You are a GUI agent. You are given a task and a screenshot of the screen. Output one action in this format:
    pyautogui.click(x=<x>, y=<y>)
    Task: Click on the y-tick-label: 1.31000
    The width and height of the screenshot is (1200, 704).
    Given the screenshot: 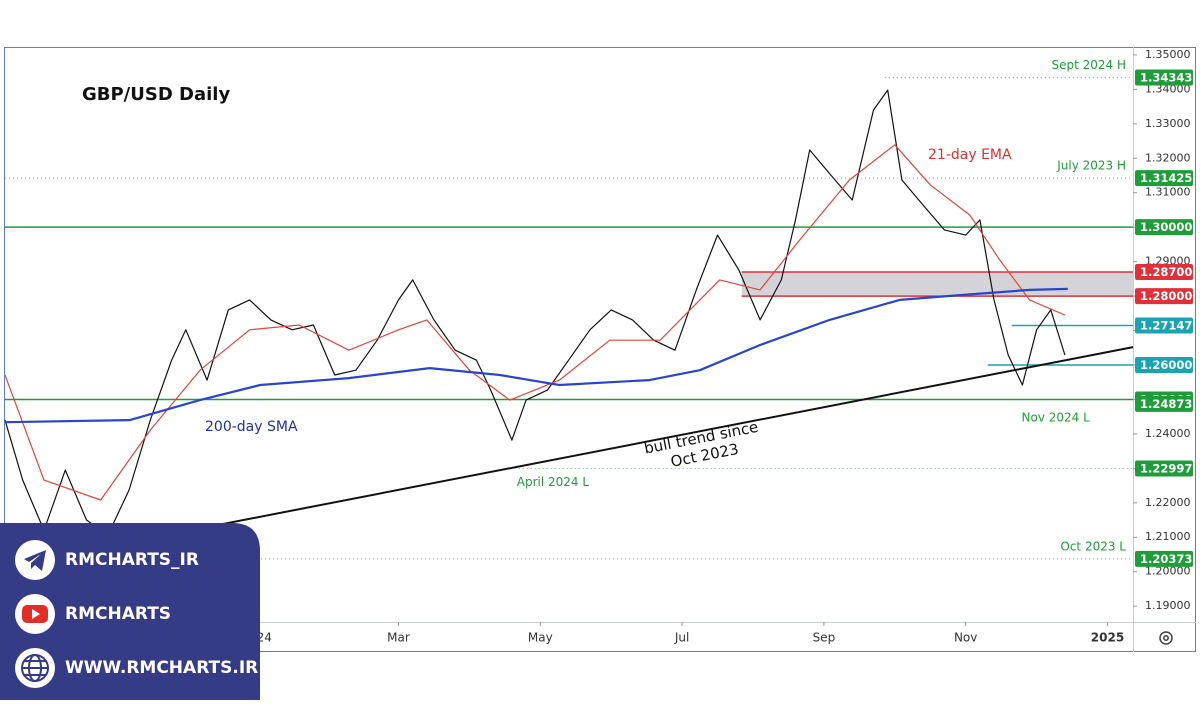 What is the action you would take?
    pyautogui.click(x=1168, y=192)
    